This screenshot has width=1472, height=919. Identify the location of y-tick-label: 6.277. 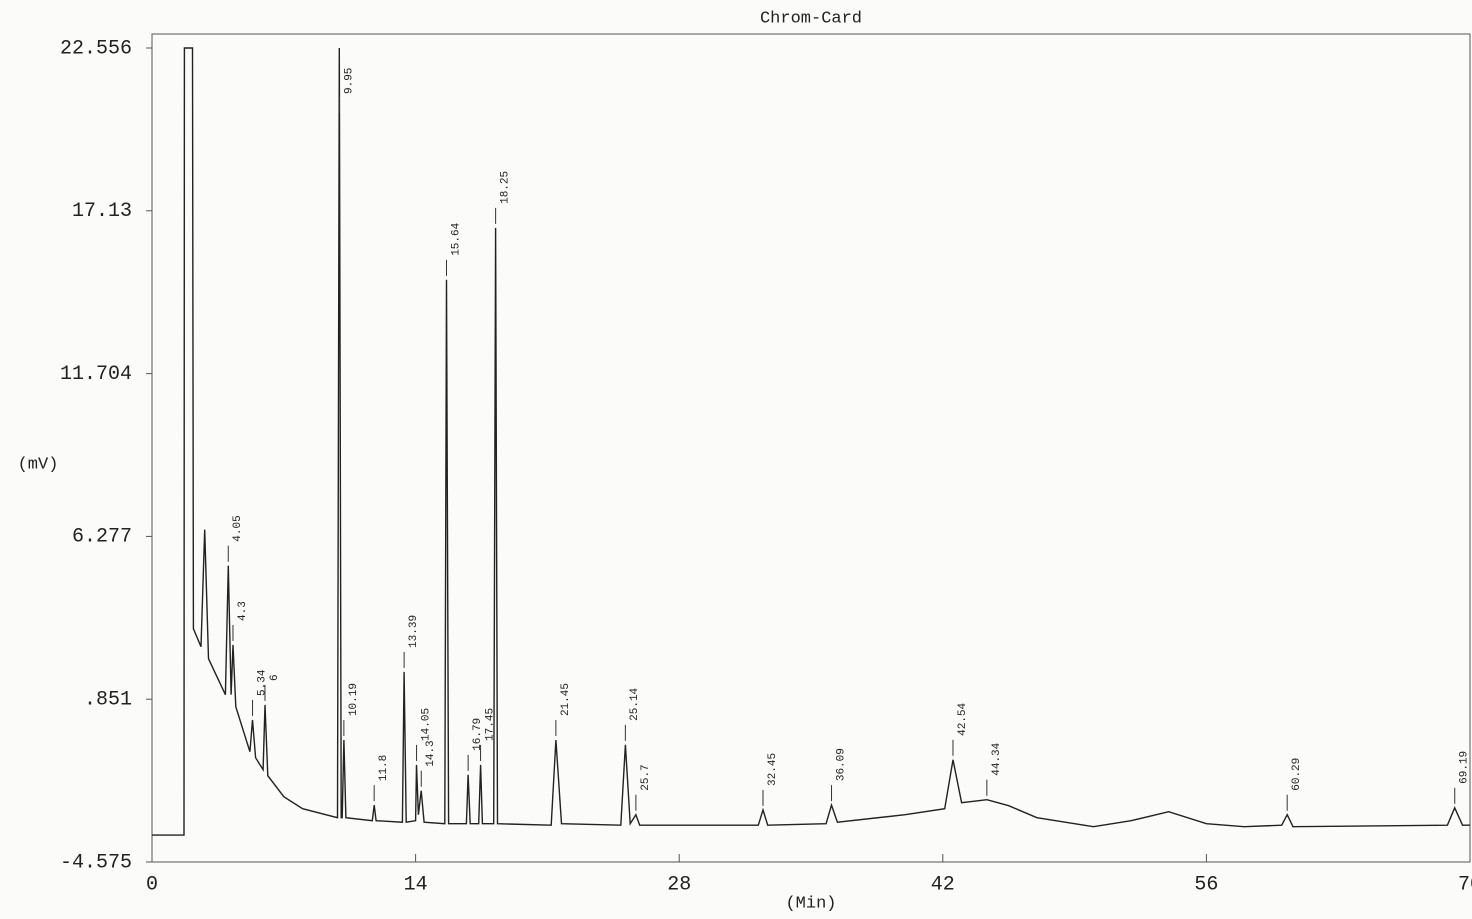
(102, 537).